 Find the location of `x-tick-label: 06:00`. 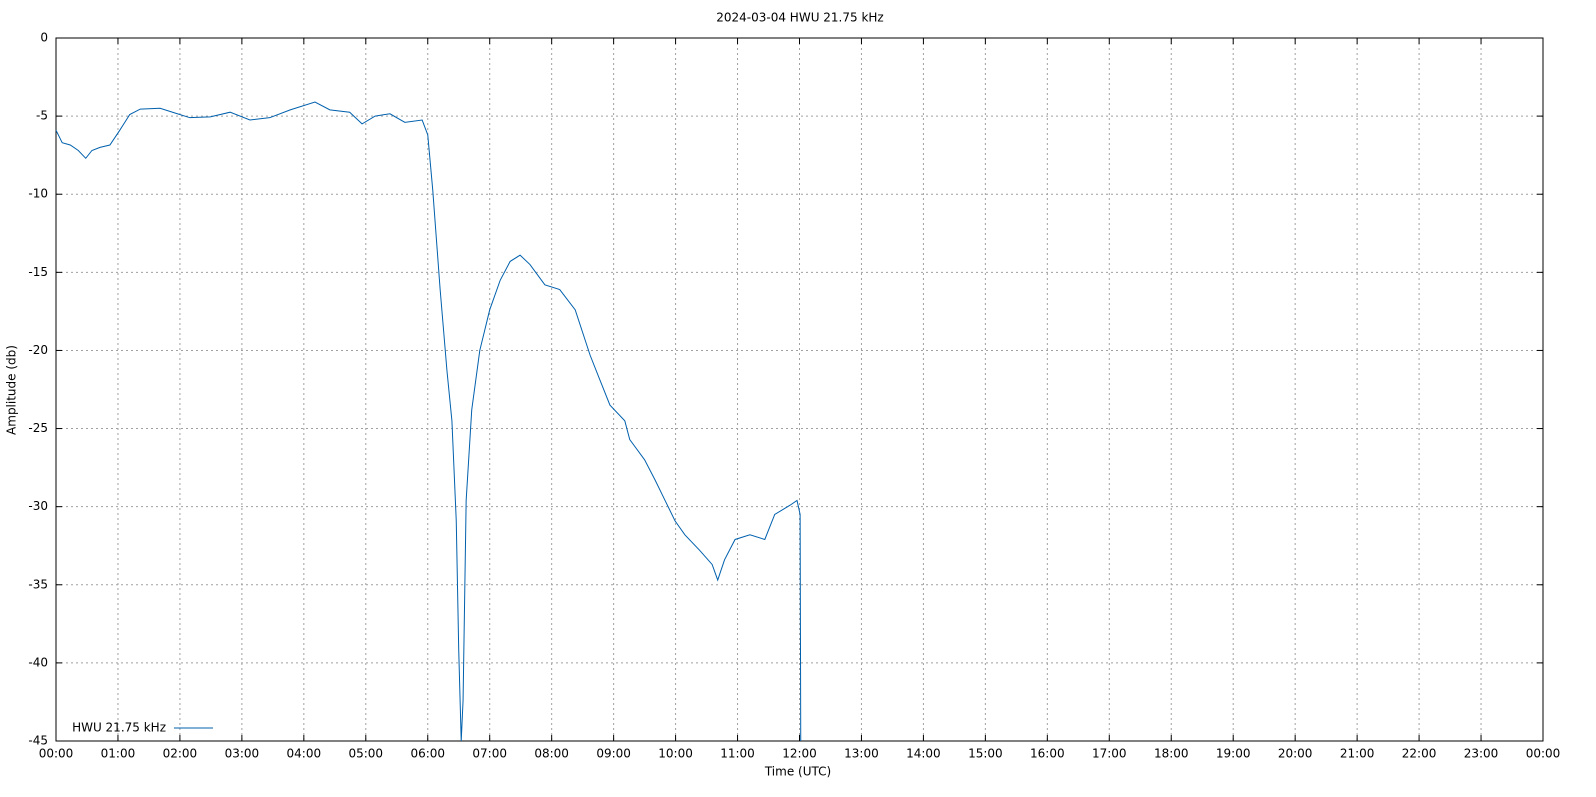

x-tick-label: 06:00 is located at coordinates (427, 754).